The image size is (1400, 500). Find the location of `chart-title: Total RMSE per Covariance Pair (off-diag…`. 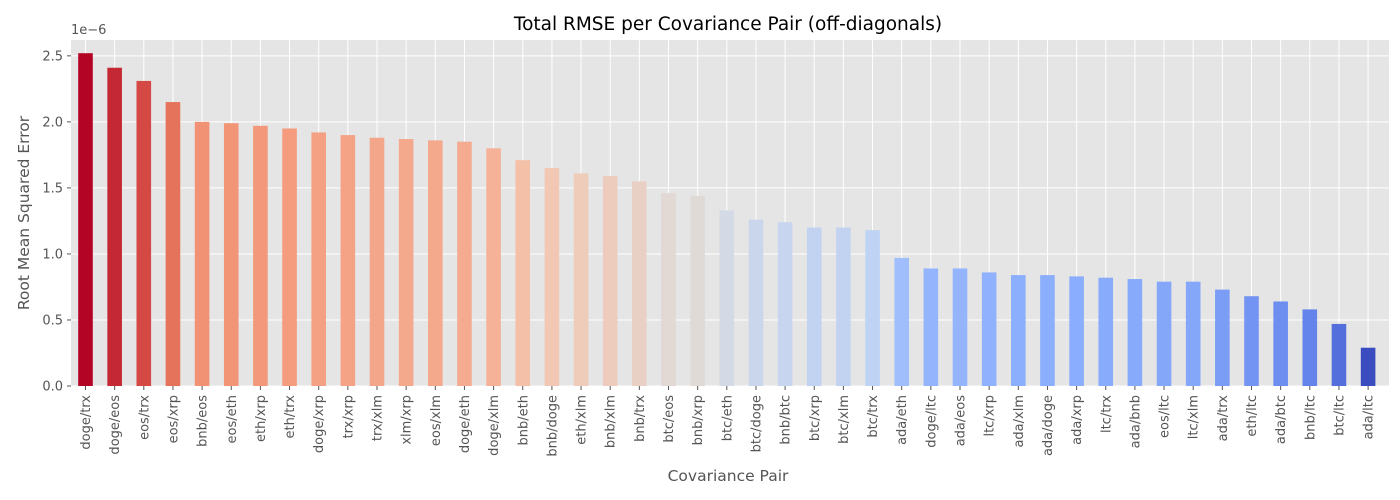

chart-title: Total RMSE per Covariance Pair (off-diag… is located at coordinates (727, 24).